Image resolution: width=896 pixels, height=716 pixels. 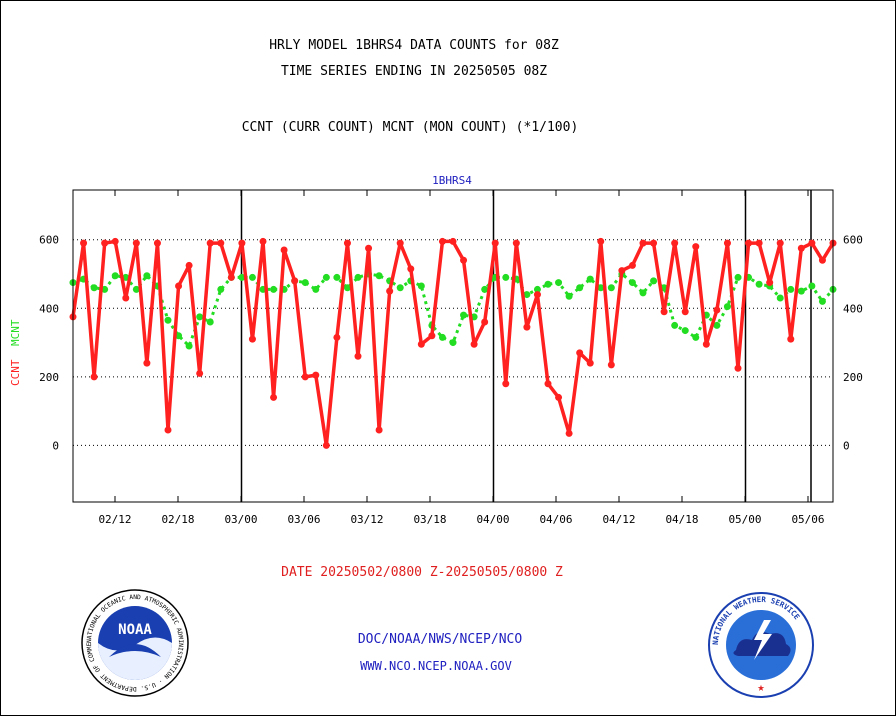 What do you see at coordinates (681, 519) in the screenshot?
I see `x-tick-label: 04/18` at bounding box center [681, 519].